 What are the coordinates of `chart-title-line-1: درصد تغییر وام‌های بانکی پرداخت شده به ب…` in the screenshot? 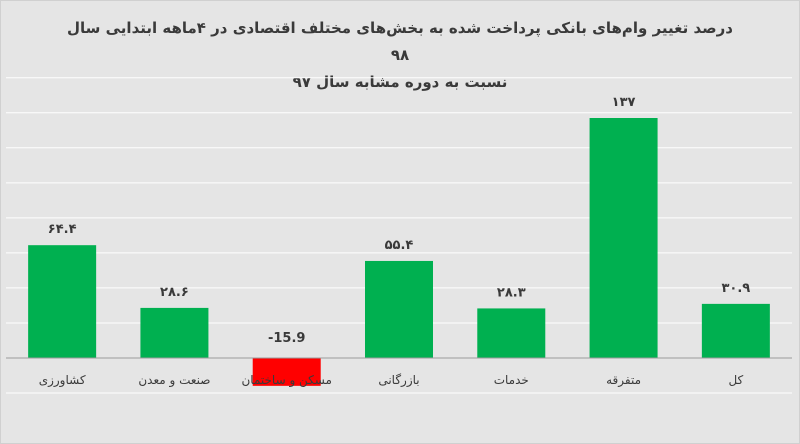 It's located at (400, 41).